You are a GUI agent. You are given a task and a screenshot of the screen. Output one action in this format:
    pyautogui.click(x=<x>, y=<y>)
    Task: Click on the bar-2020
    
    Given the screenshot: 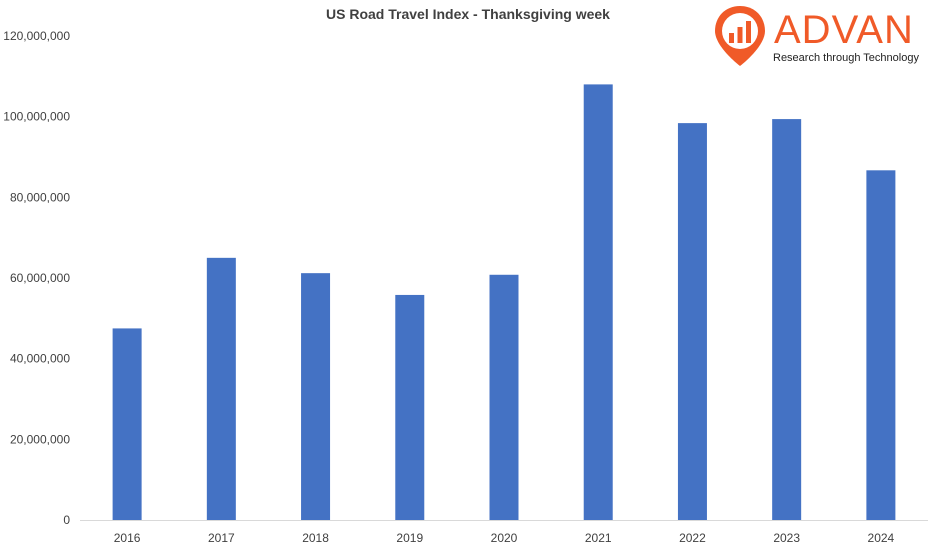 What is the action you would take?
    pyautogui.click(x=504, y=397)
    